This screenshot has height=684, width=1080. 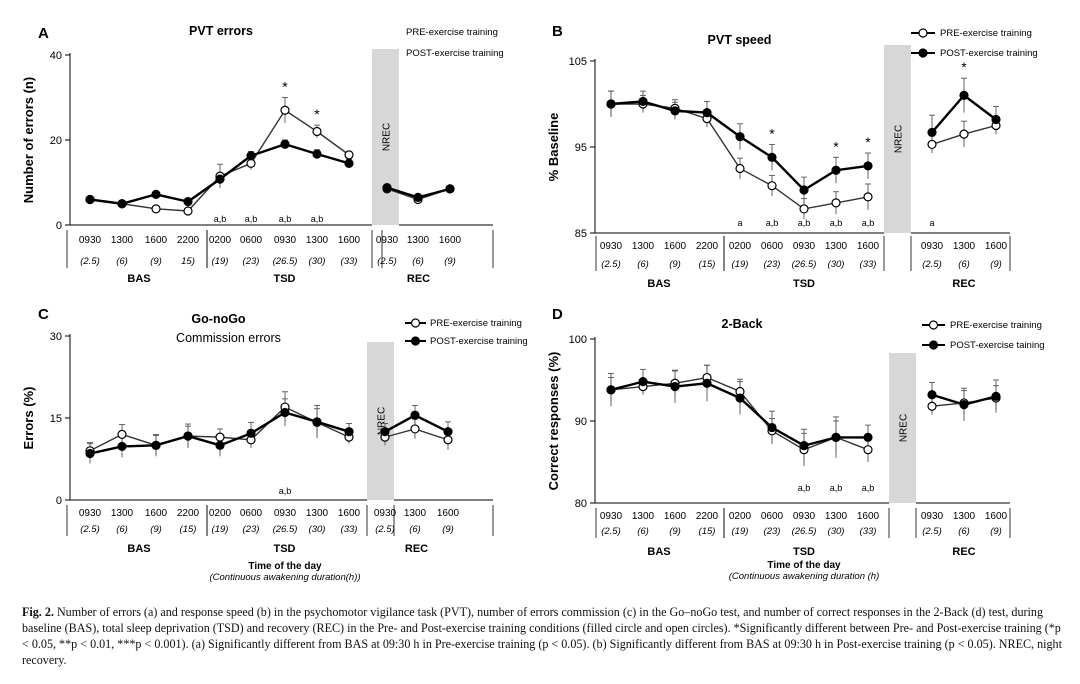 I want to click on nrec-label: NREC, so click(x=899, y=139).